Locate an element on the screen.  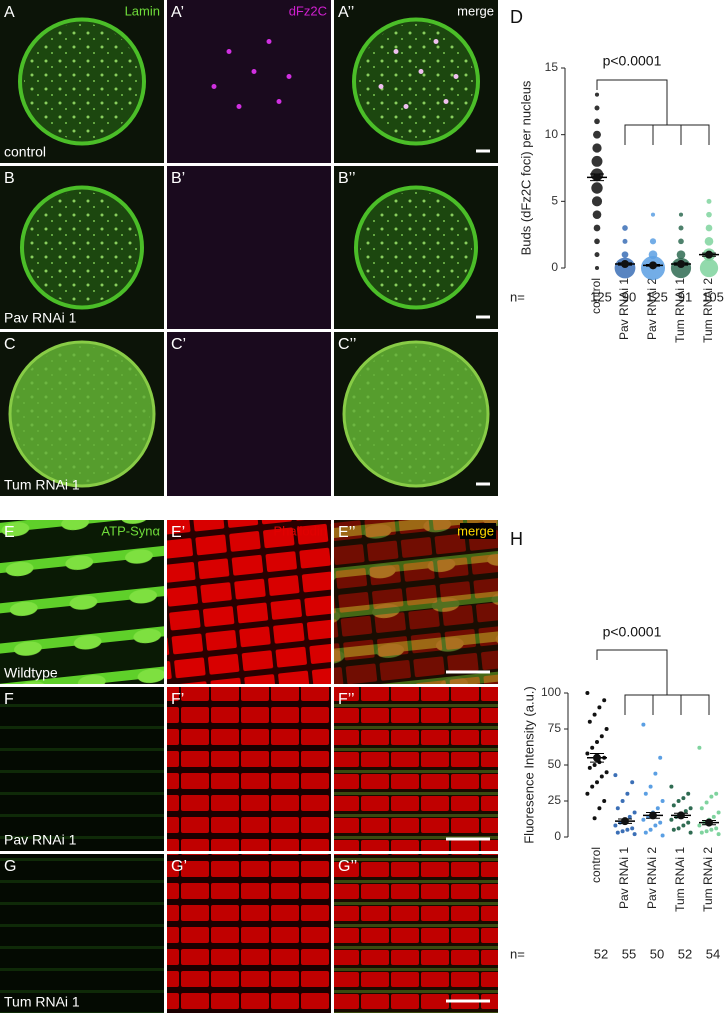
y-tick-label: 25 is located at coordinates (555, 800).